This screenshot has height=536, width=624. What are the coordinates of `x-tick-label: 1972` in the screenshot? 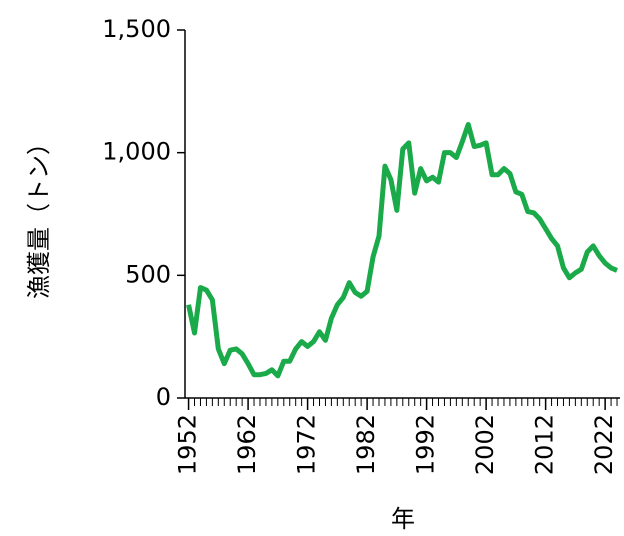 It's located at (307, 444).